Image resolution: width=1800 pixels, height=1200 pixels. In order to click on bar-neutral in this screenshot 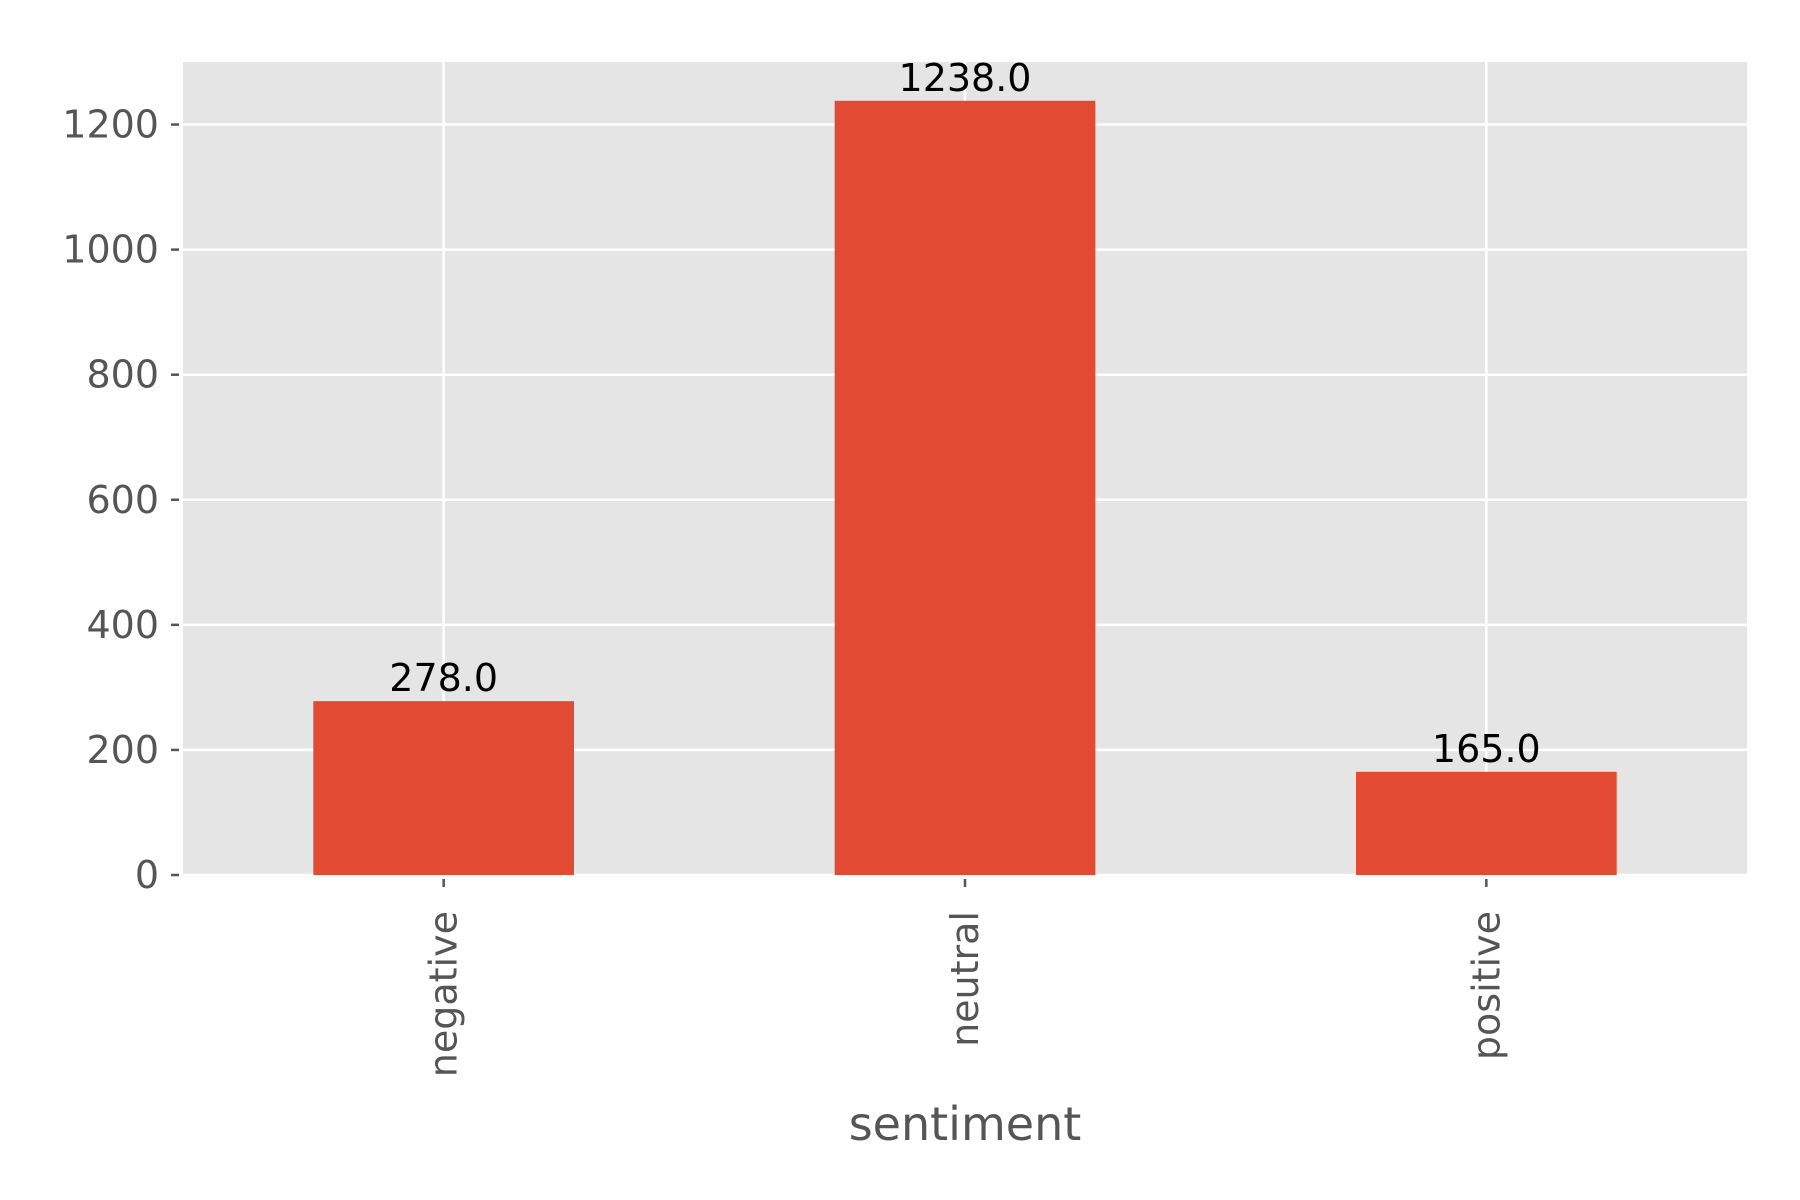, I will do `click(965, 487)`.